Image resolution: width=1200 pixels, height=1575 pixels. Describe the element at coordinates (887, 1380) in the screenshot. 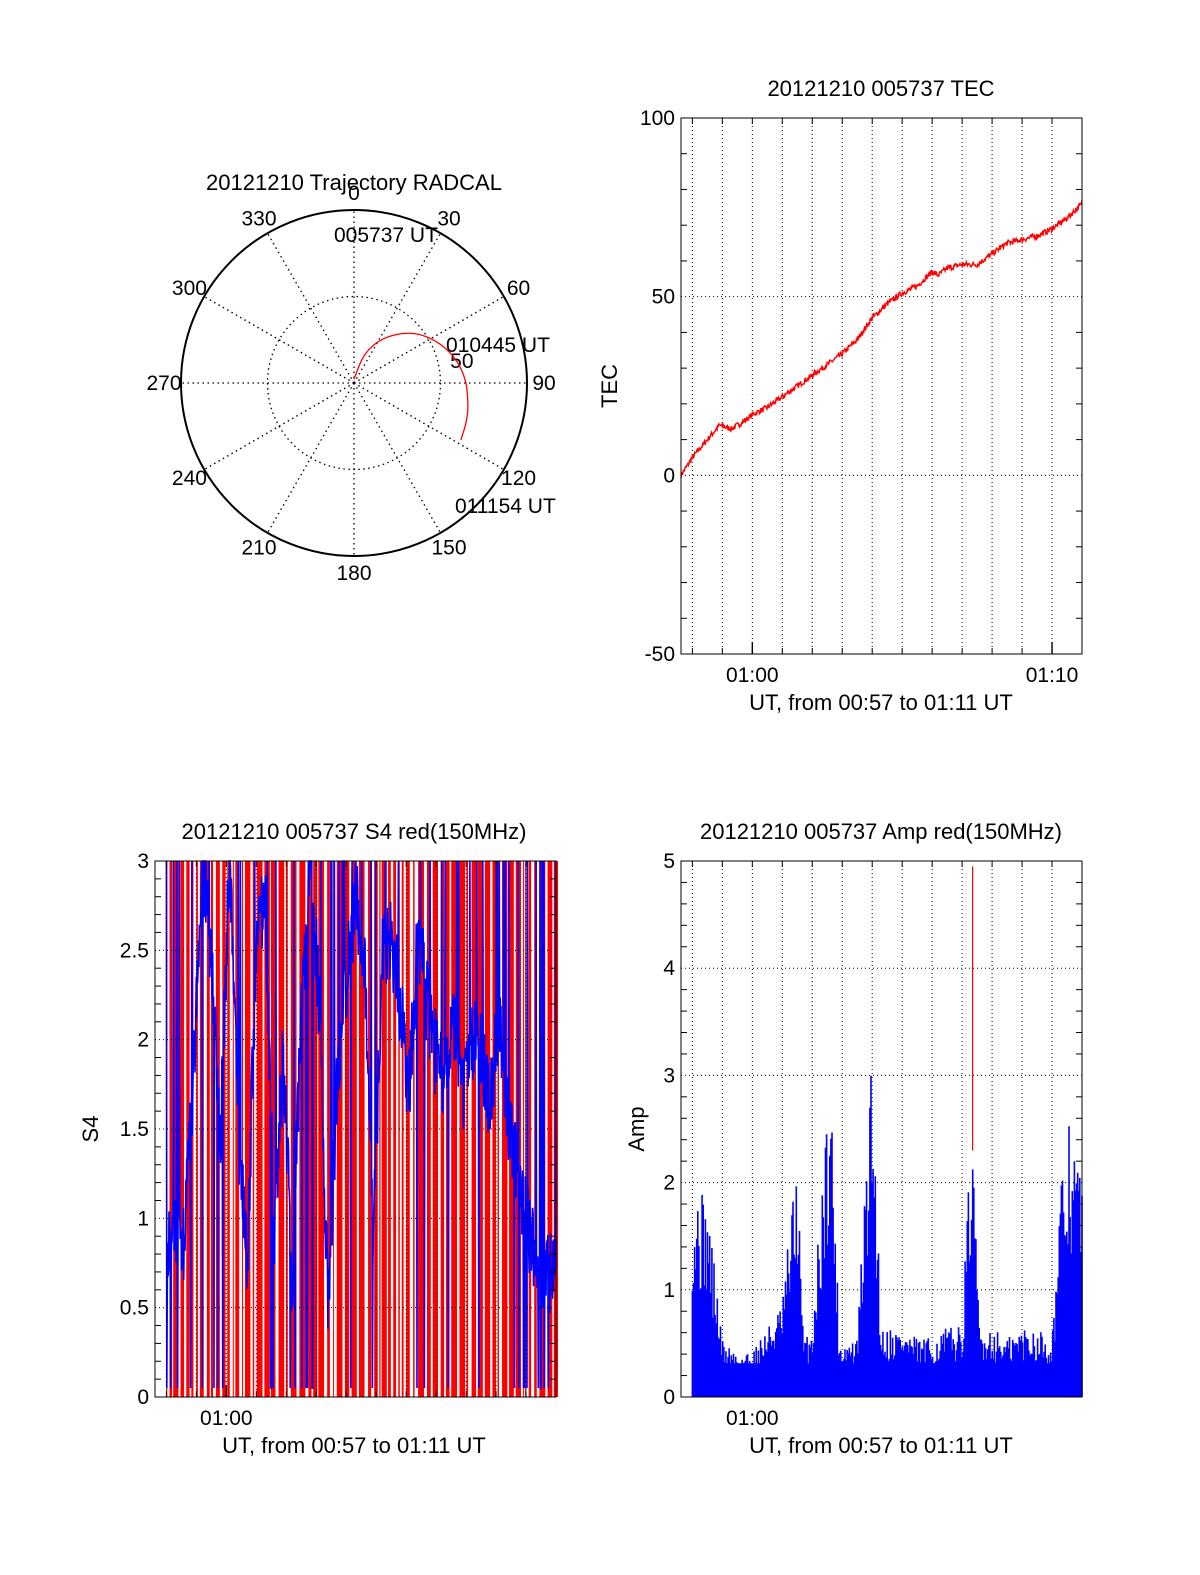

I see `amp-blue-base` at that location.